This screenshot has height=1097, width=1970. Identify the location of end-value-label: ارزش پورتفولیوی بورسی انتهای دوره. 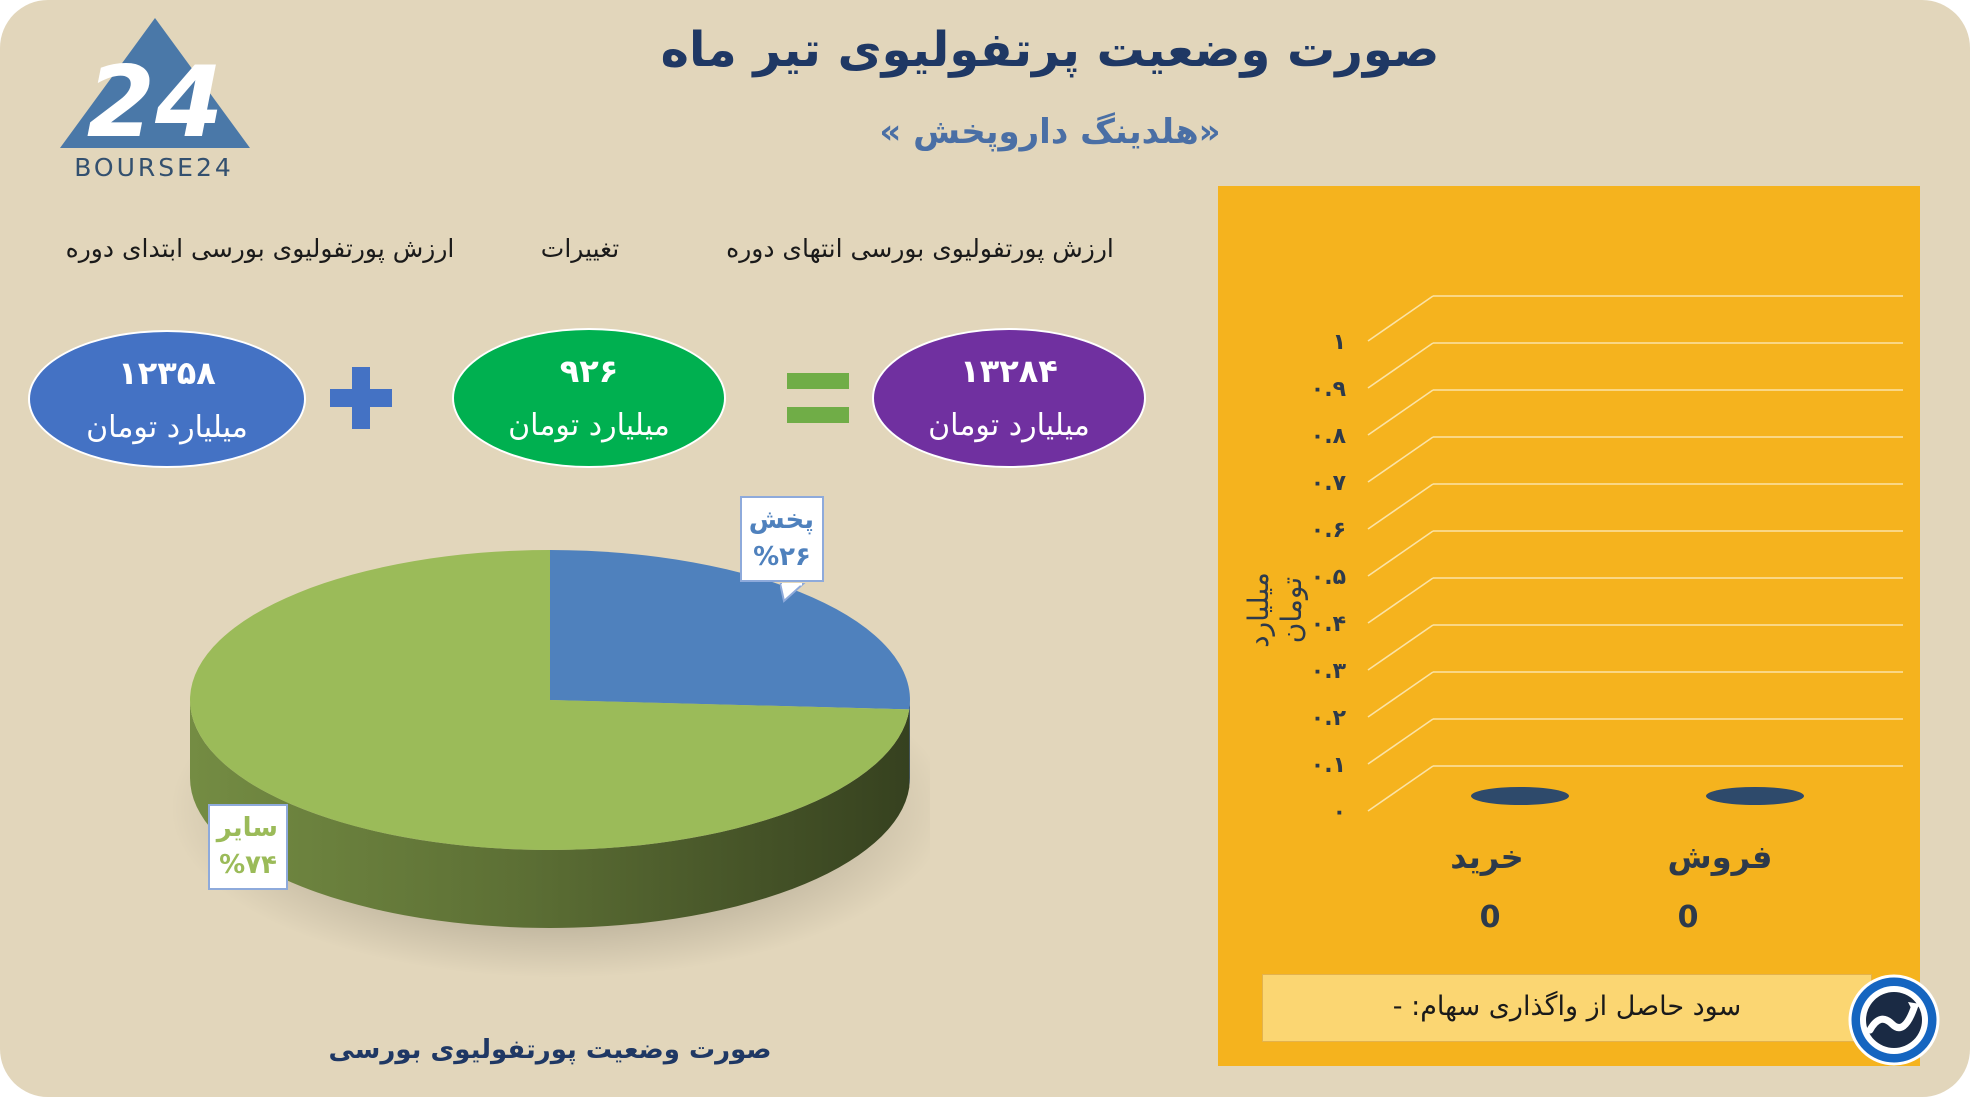
(920, 248).